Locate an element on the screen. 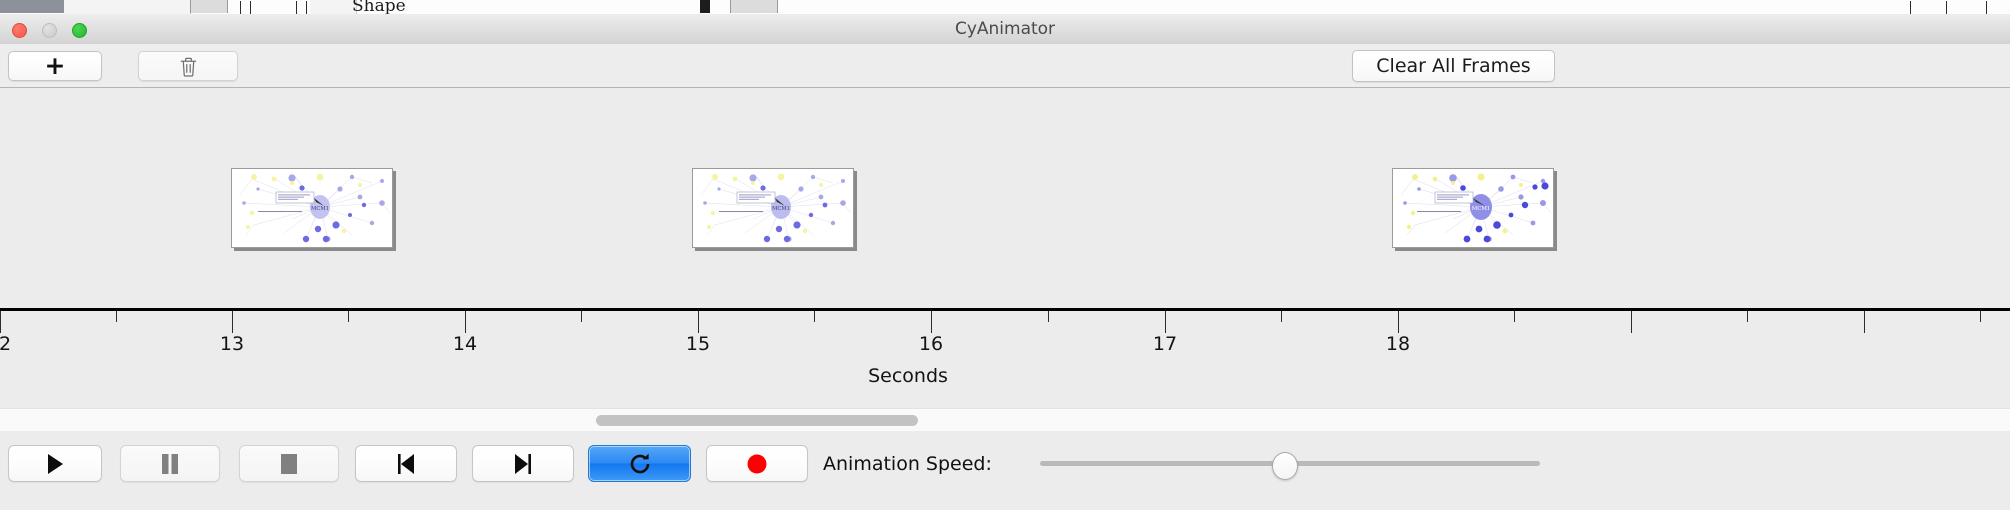 Image resolution: width=2010 pixels, height=510 pixels. clear-all-frames-label: Clear All Frames is located at coordinates (1453, 66).